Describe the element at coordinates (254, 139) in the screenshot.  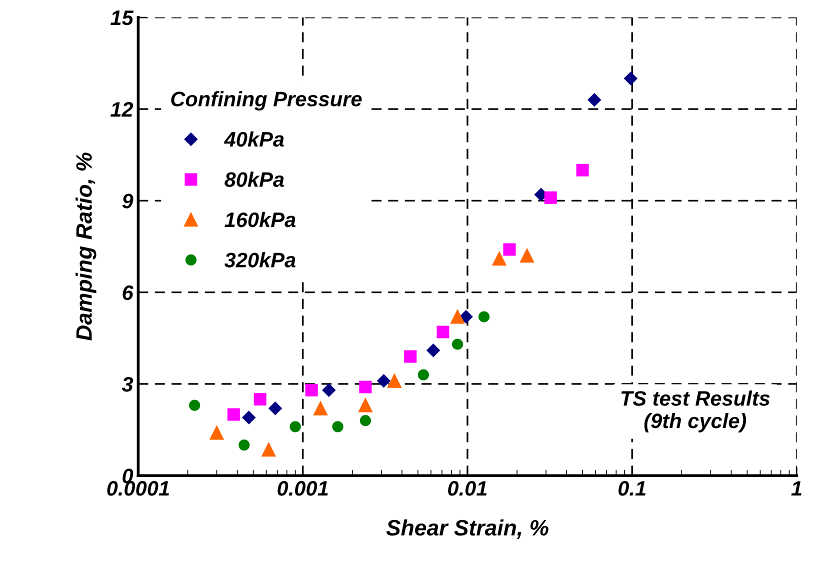
I see `legend-label: 40kPa` at that location.